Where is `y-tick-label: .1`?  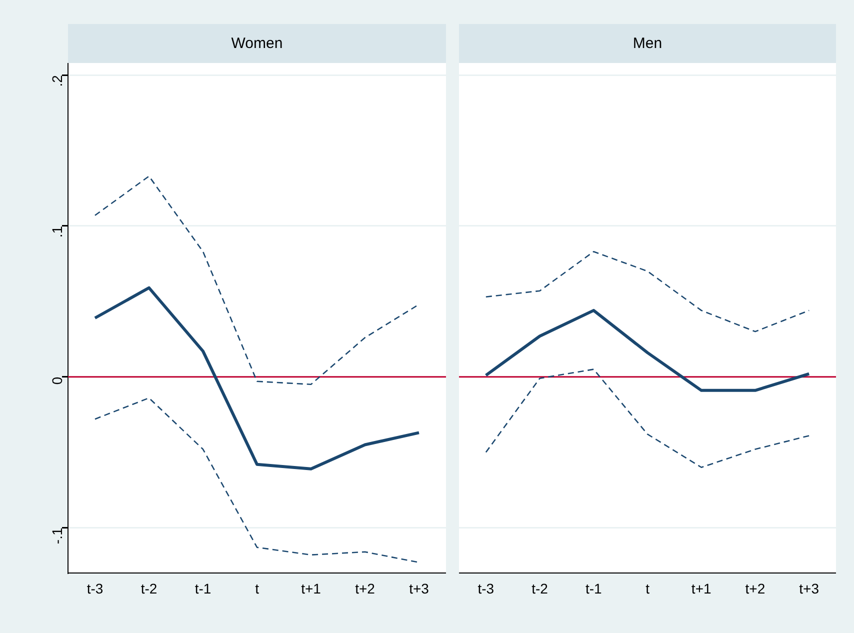 y-tick-label: .1 is located at coordinates (56, 232).